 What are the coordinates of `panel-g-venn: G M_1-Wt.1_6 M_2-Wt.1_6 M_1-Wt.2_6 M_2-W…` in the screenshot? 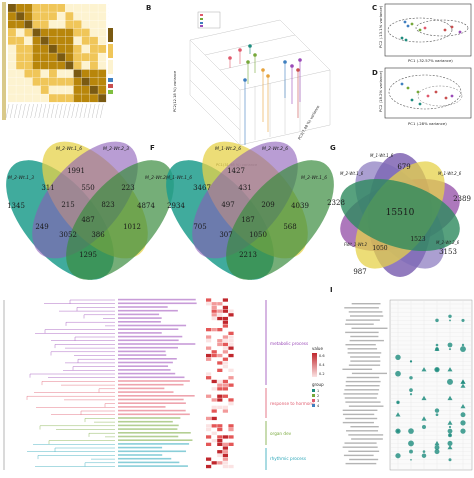 It's located at (399, 214).